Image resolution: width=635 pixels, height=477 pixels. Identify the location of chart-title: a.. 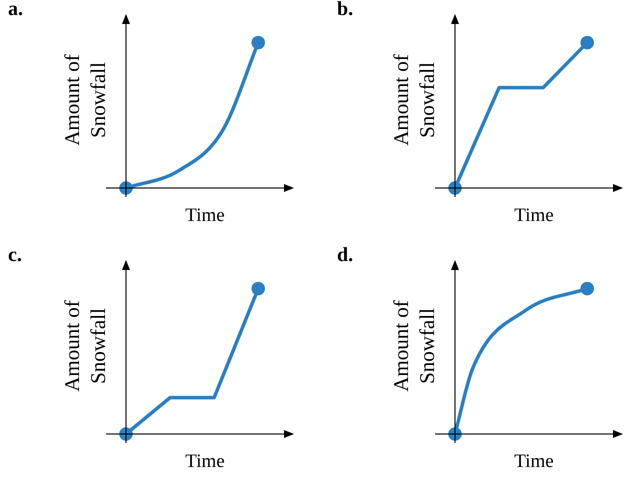
(15, 10).